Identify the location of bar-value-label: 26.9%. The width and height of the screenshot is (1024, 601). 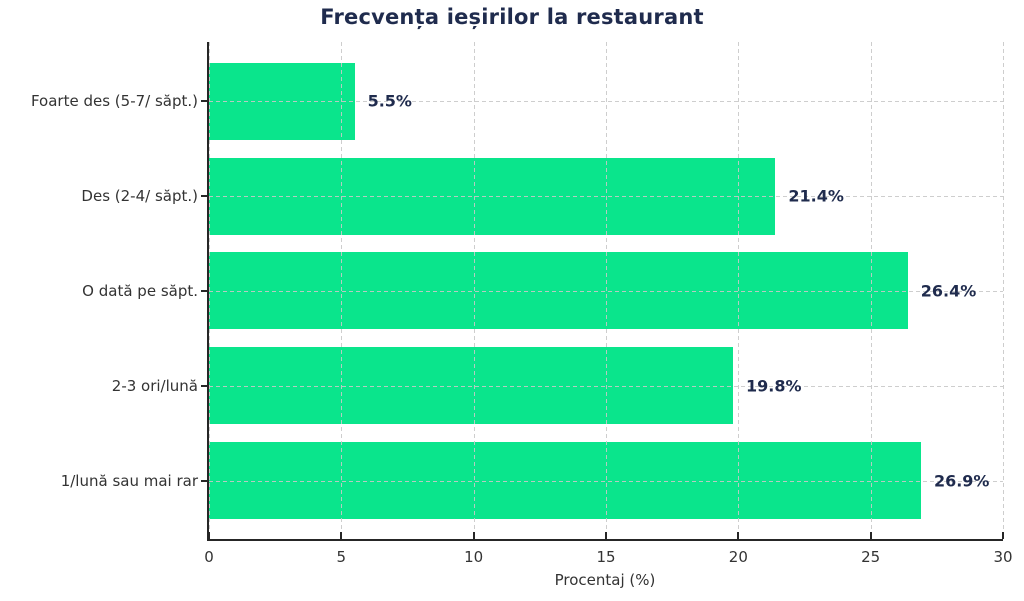
(961, 481).